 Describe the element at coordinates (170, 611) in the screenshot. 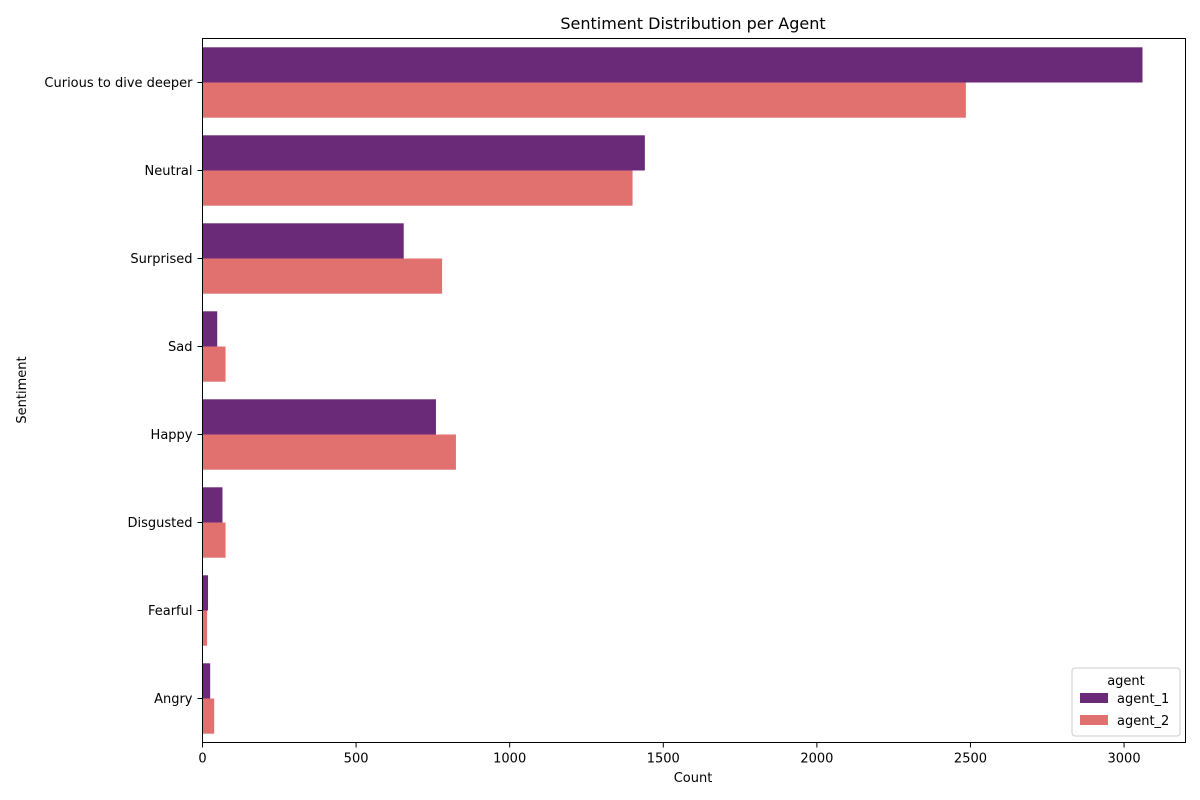

I see `y-tick-label-fearful: Fearful` at that location.